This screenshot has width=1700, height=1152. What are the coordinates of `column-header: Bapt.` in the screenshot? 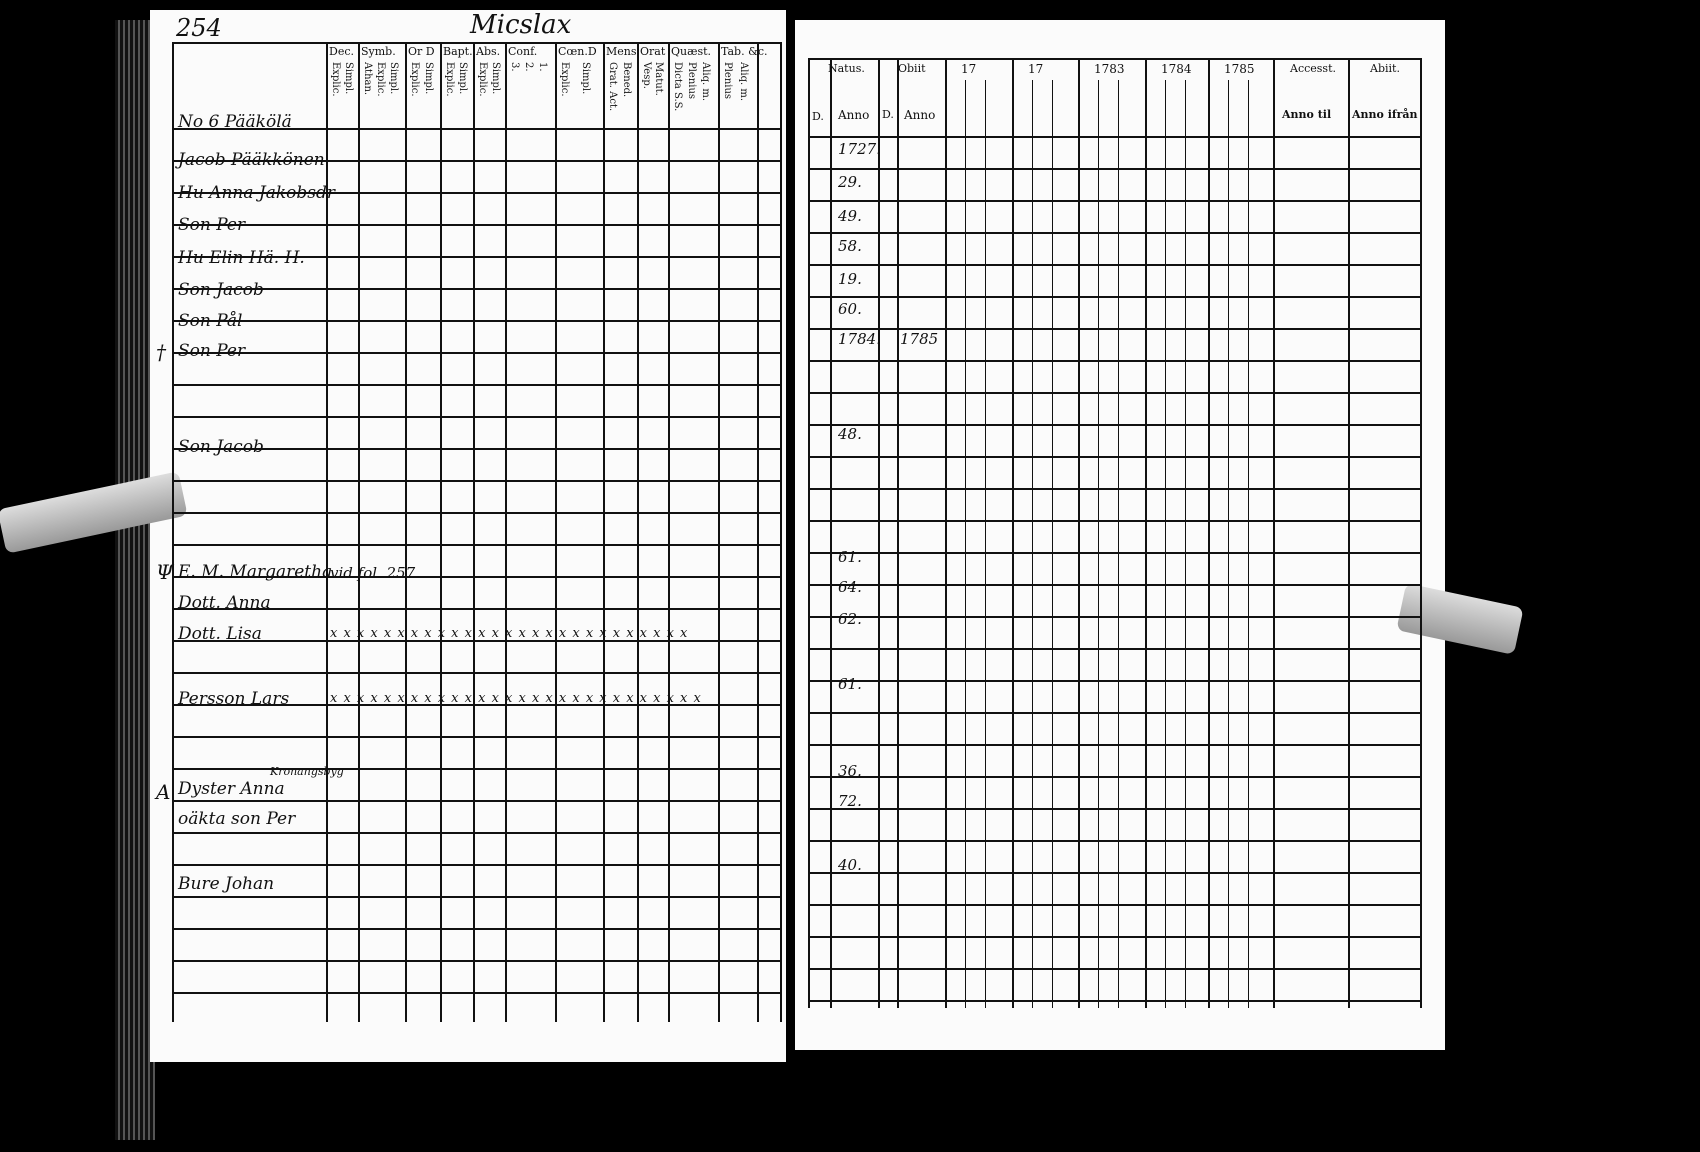 It's located at (458, 51).